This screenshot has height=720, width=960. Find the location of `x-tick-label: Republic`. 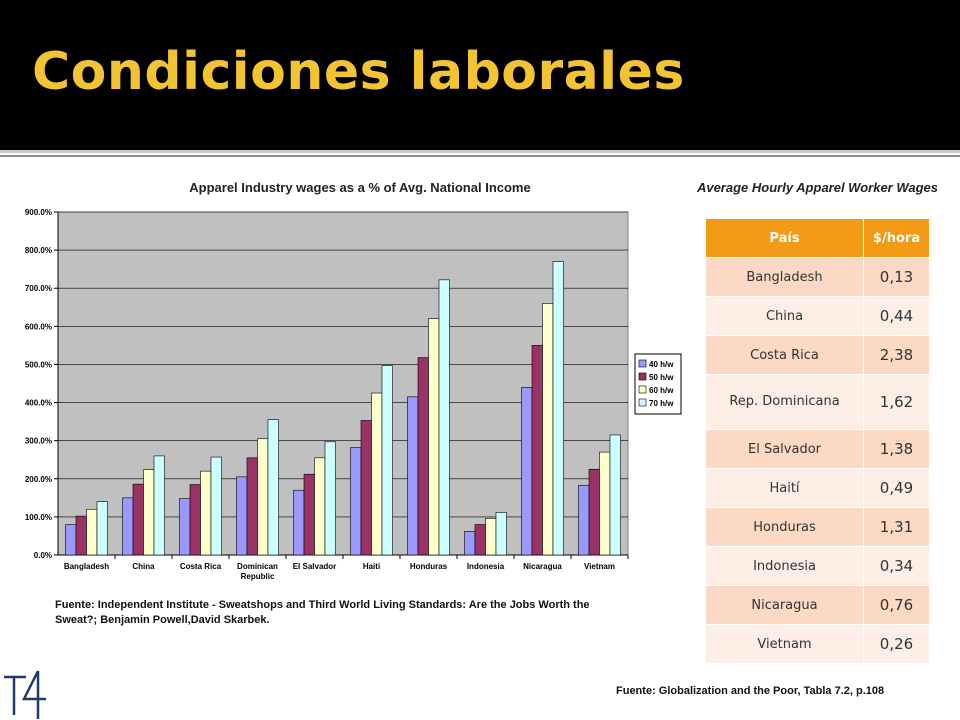

x-tick-label: Republic is located at coordinates (258, 576).